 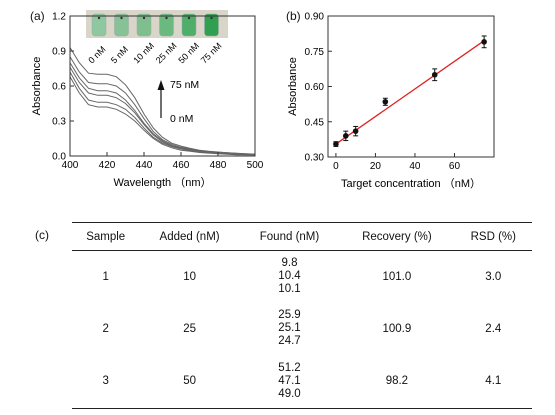 What do you see at coordinates (37, 16) in the screenshot?
I see `panel-label-a: (a)` at bounding box center [37, 16].